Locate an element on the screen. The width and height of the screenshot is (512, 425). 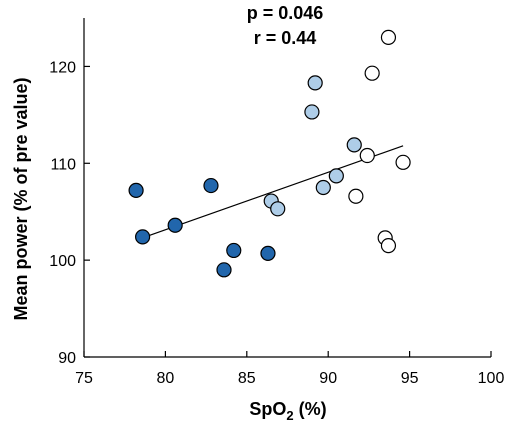
x-tick-label: 90 is located at coordinates (328, 378).